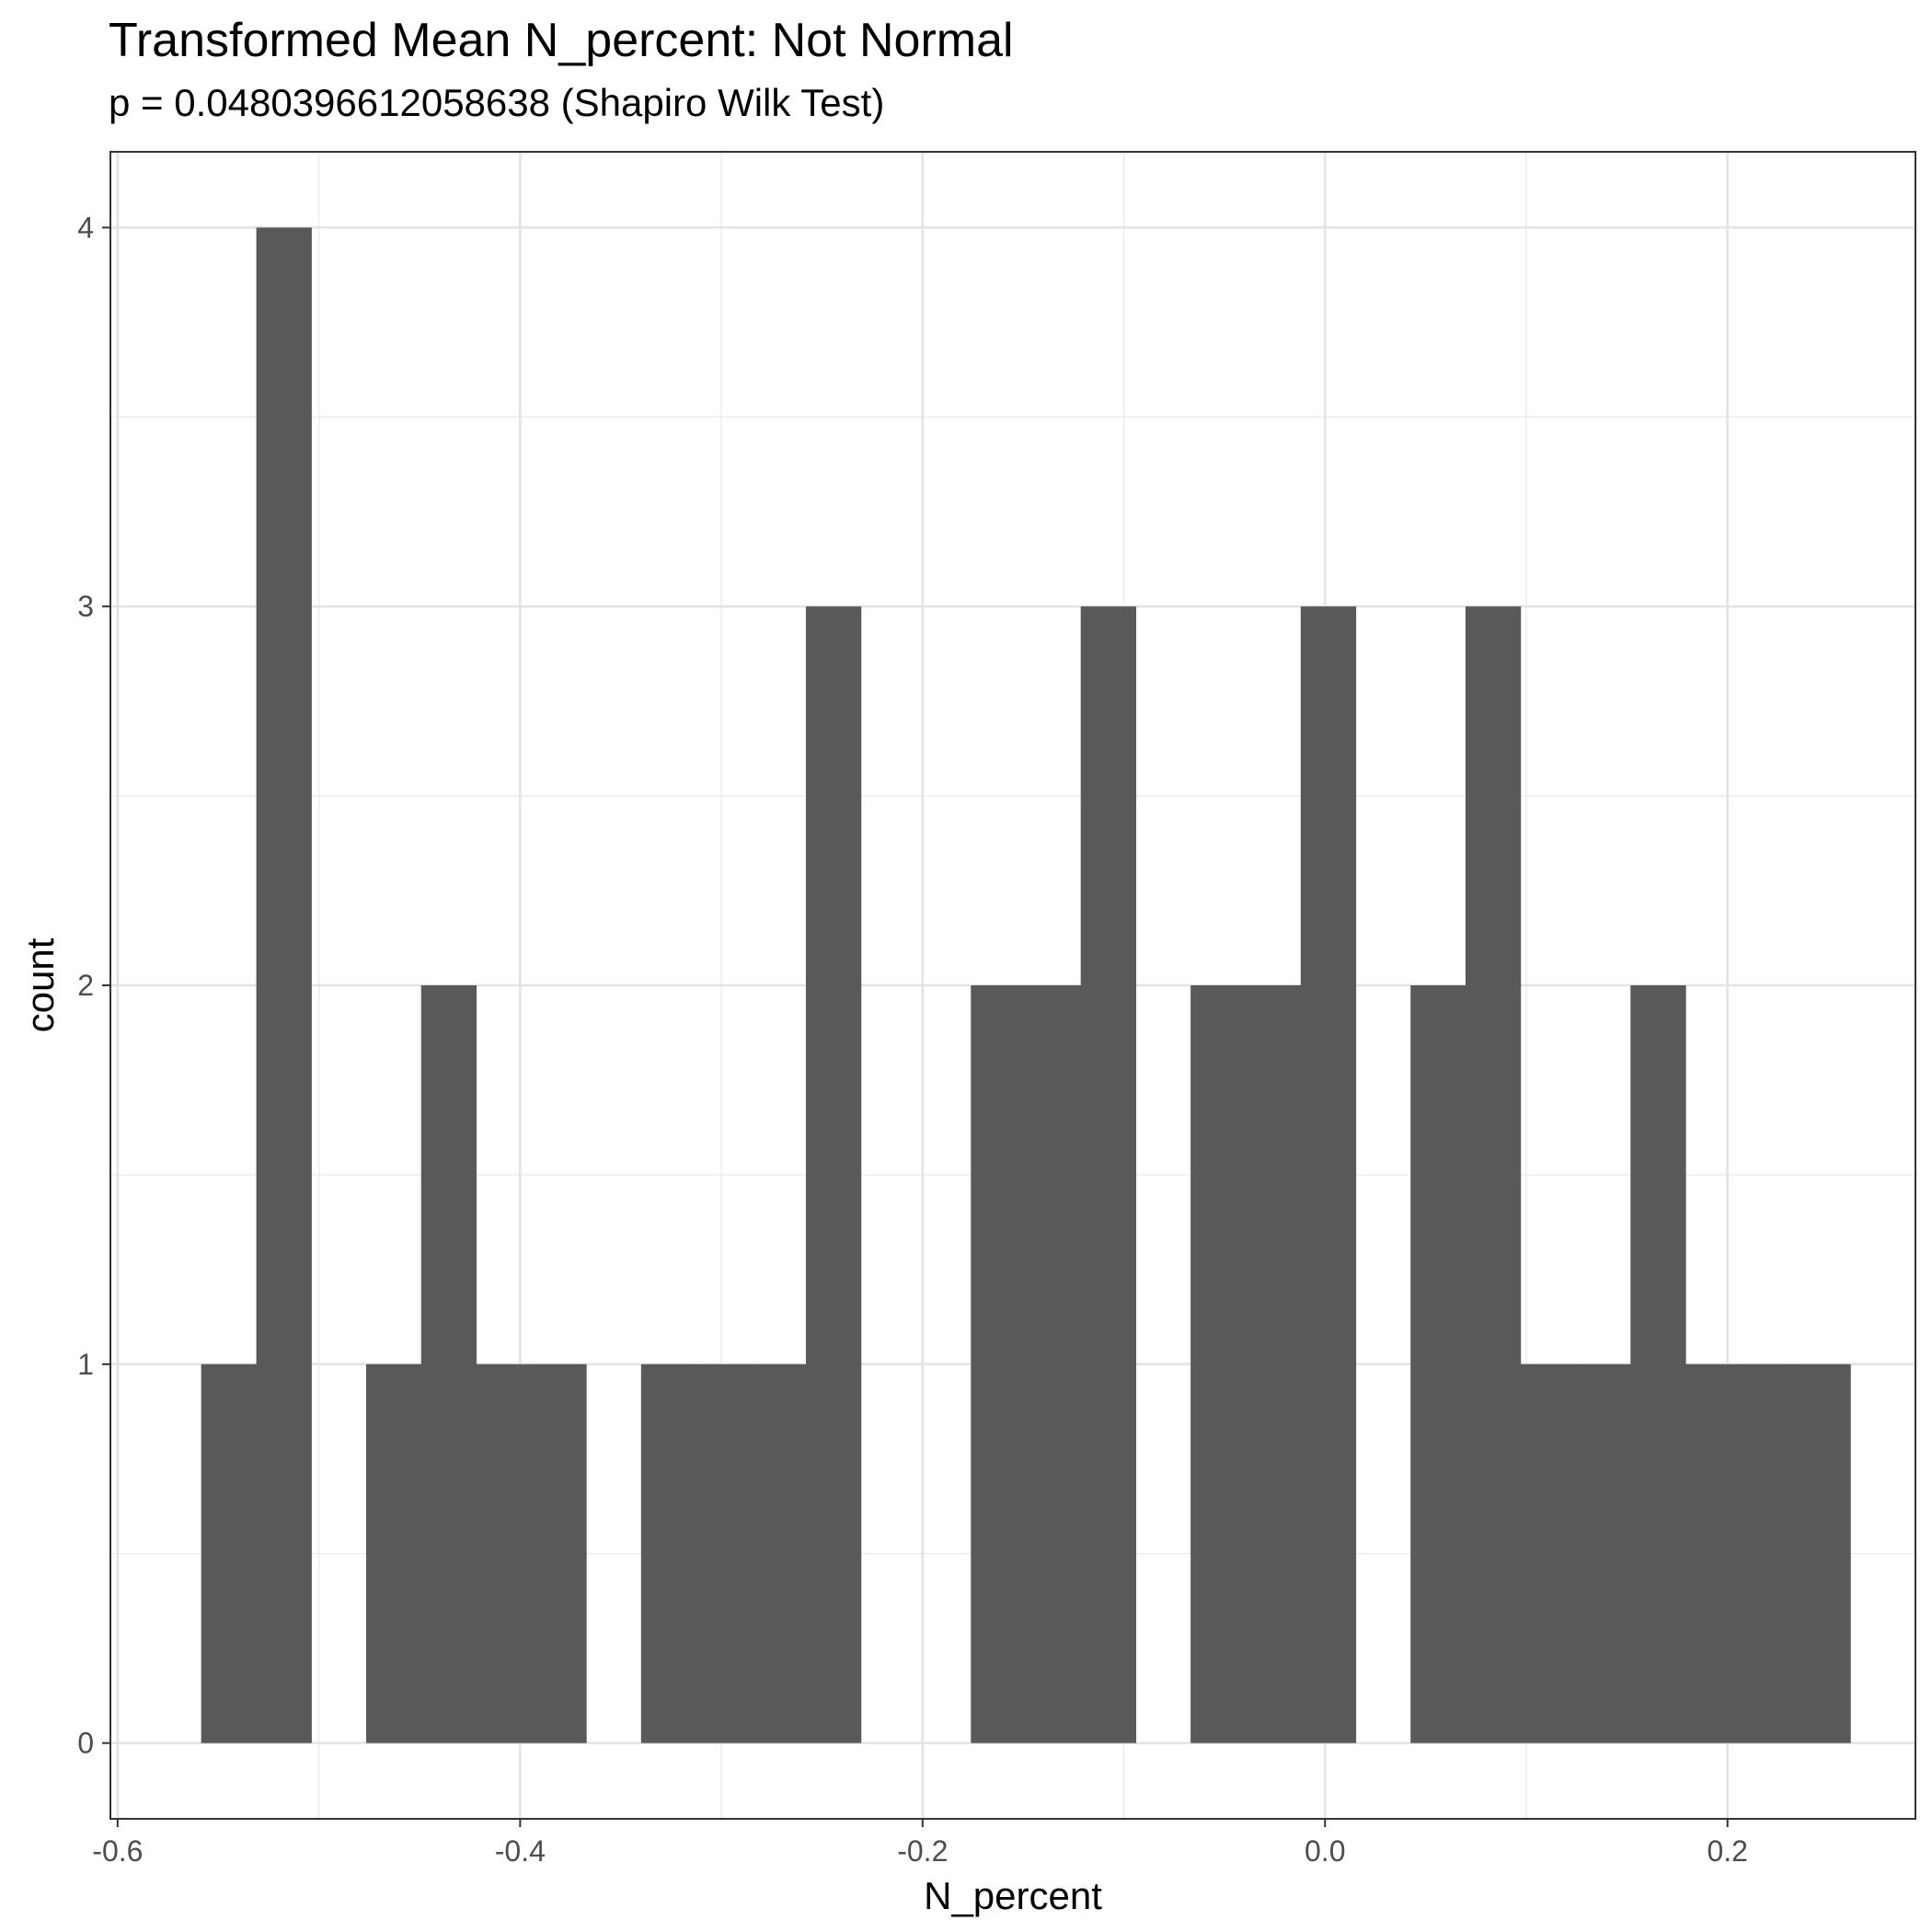 The width and height of the screenshot is (1932, 1932). I want to click on x-axis-title: N_percent, so click(1013, 1895).